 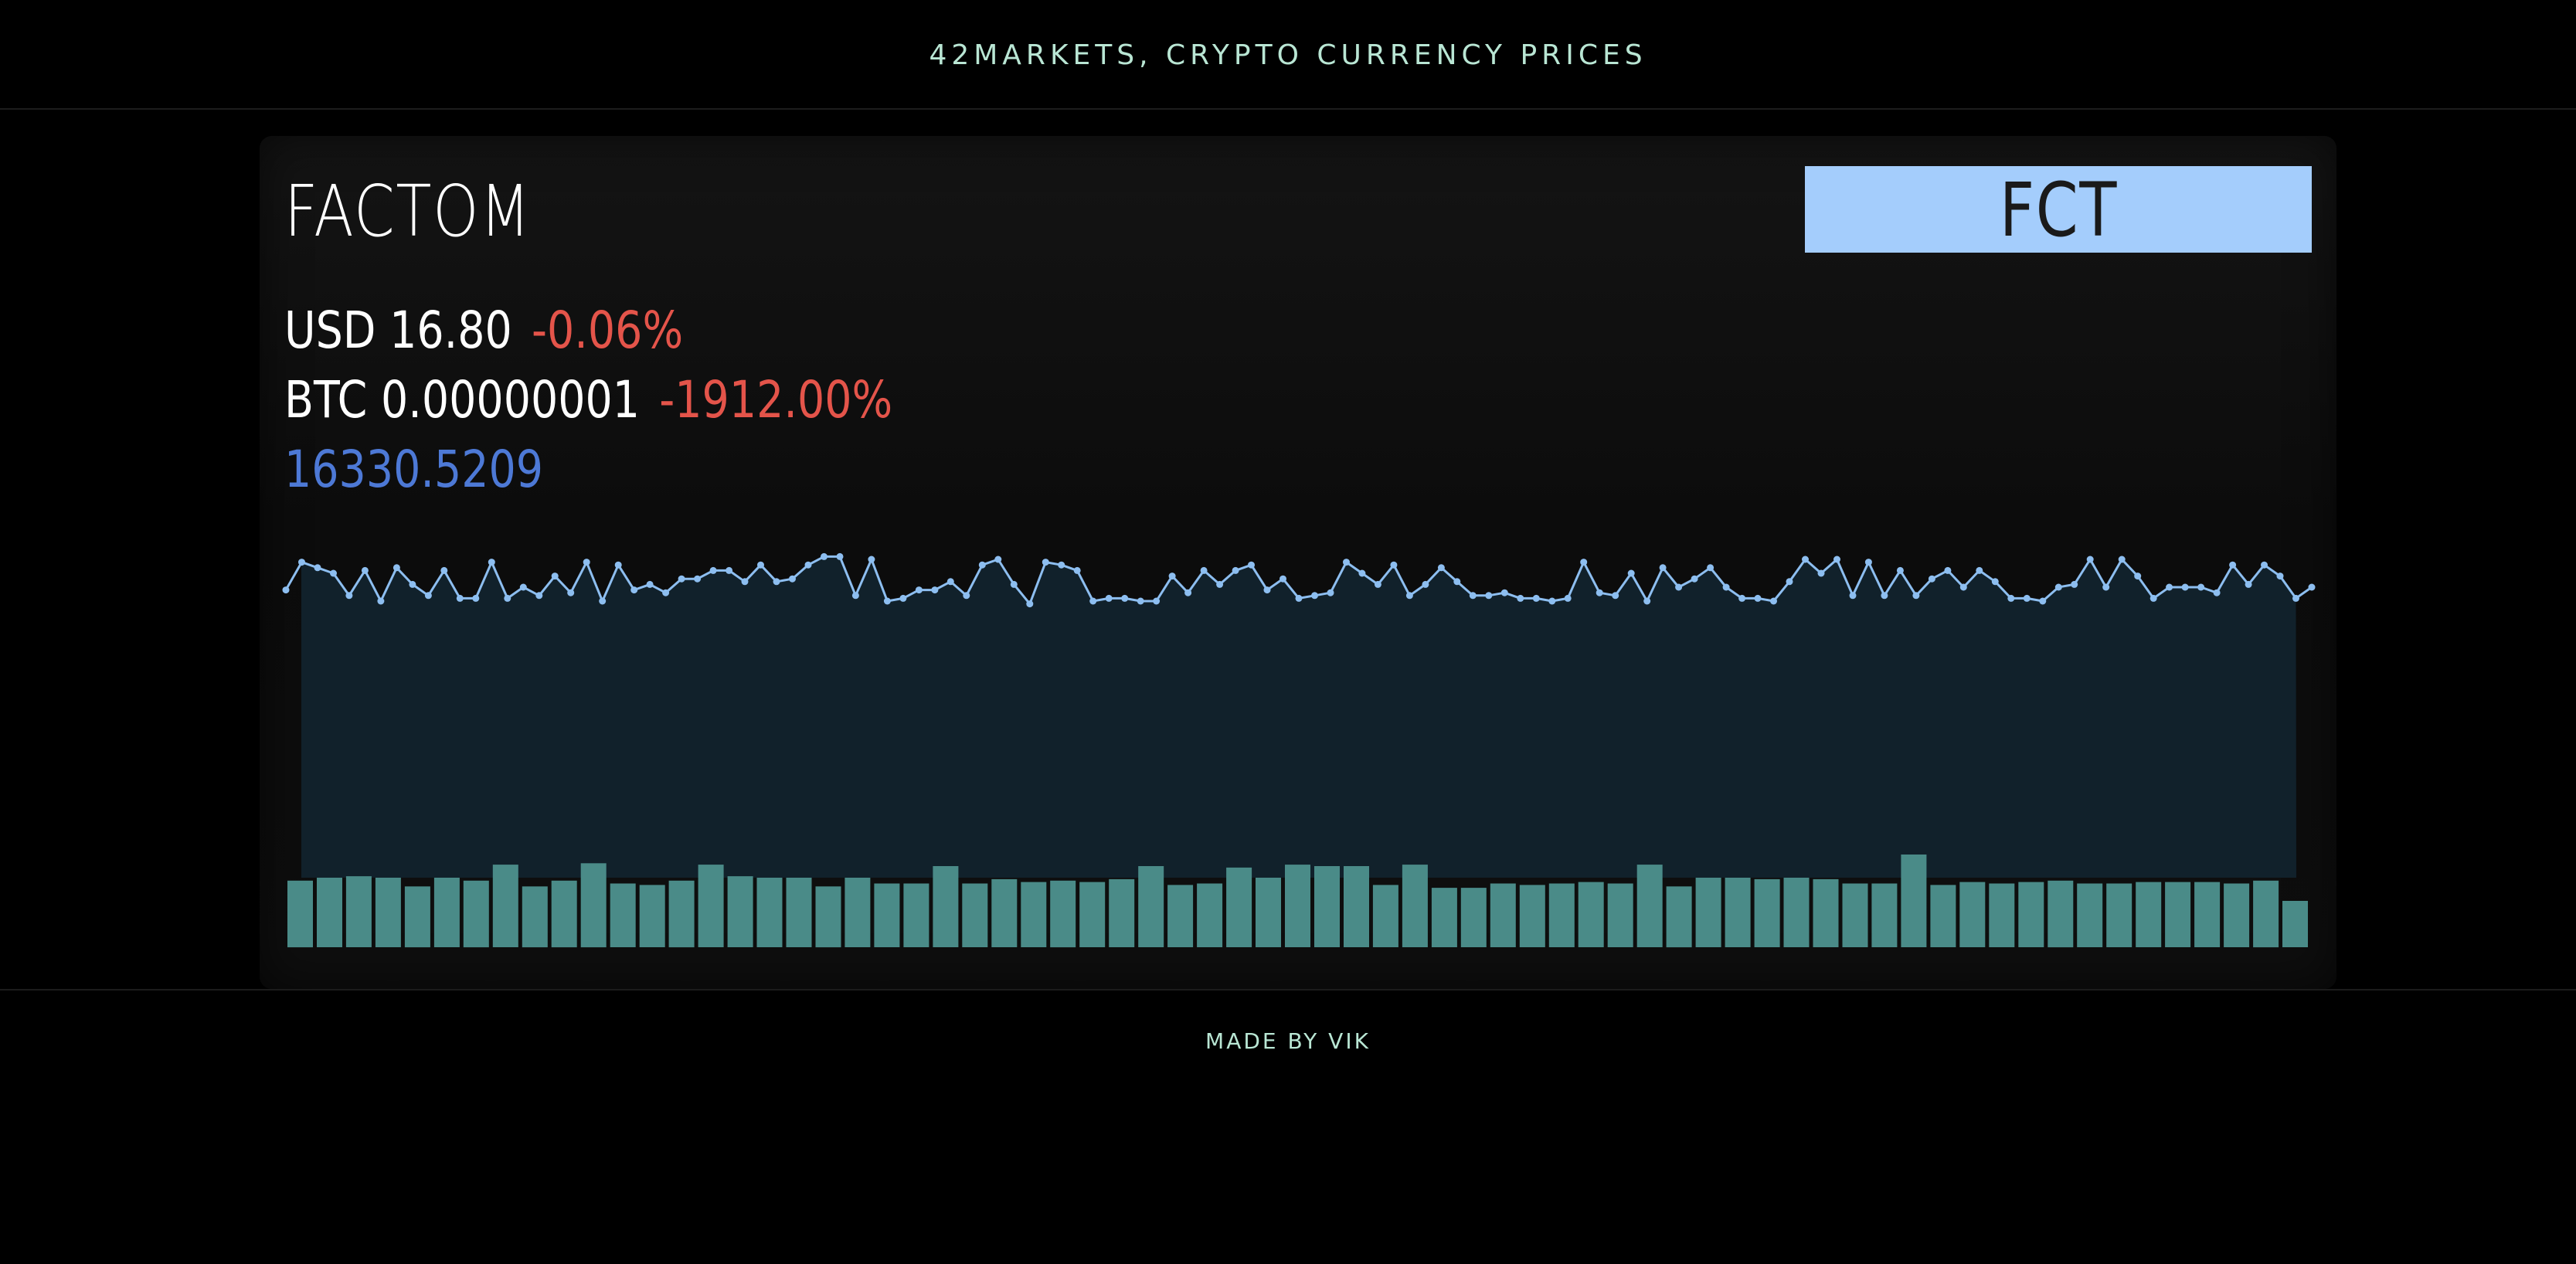 What do you see at coordinates (2058, 209) in the screenshot?
I see `coin-symbol-badge: FCT` at bounding box center [2058, 209].